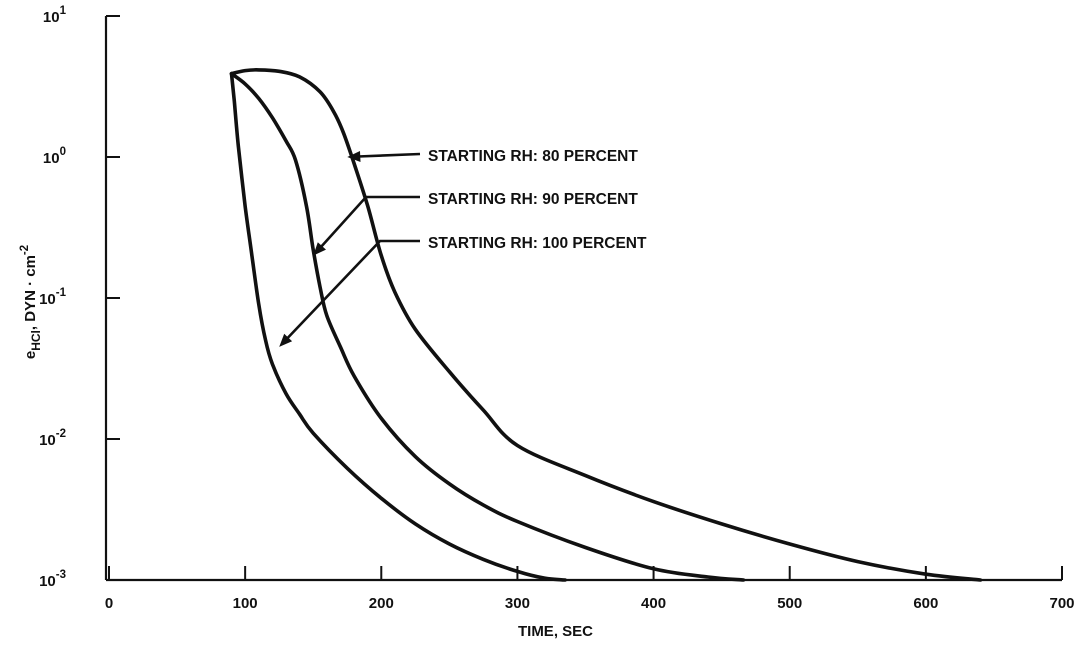  Describe the element at coordinates (52, 579) in the screenshot. I see `y-tick-label: 10⁻³` at that location.